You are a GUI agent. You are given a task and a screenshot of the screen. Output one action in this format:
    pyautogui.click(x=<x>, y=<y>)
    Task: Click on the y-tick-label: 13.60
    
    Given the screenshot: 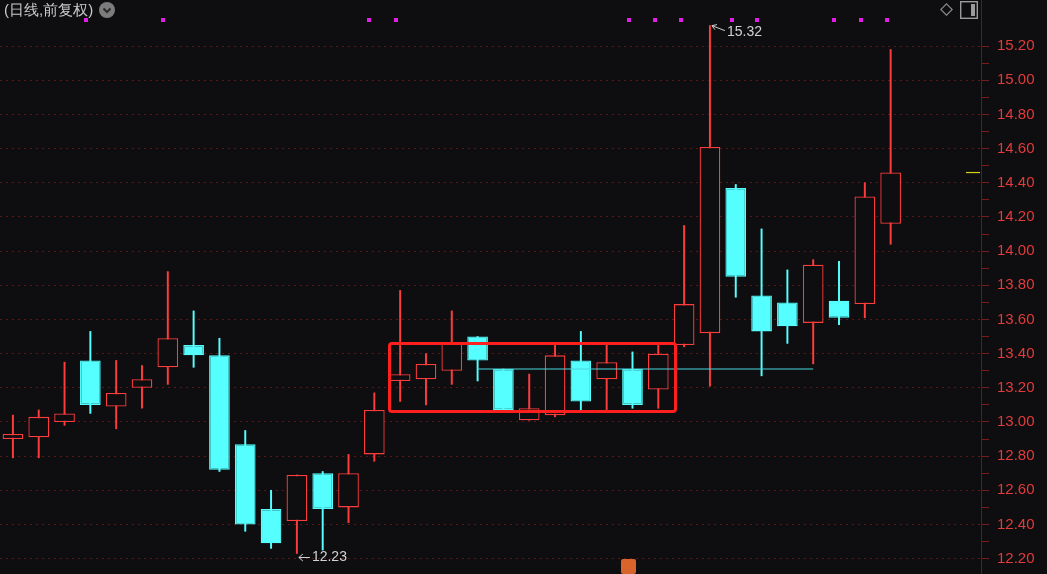 What is the action you would take?
    pyautogui.click(x=1016, y=318)
    